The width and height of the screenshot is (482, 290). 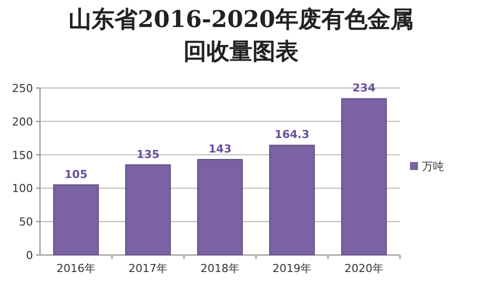 I want to click on y-tick-label: 0, so click(x=29, y=255).